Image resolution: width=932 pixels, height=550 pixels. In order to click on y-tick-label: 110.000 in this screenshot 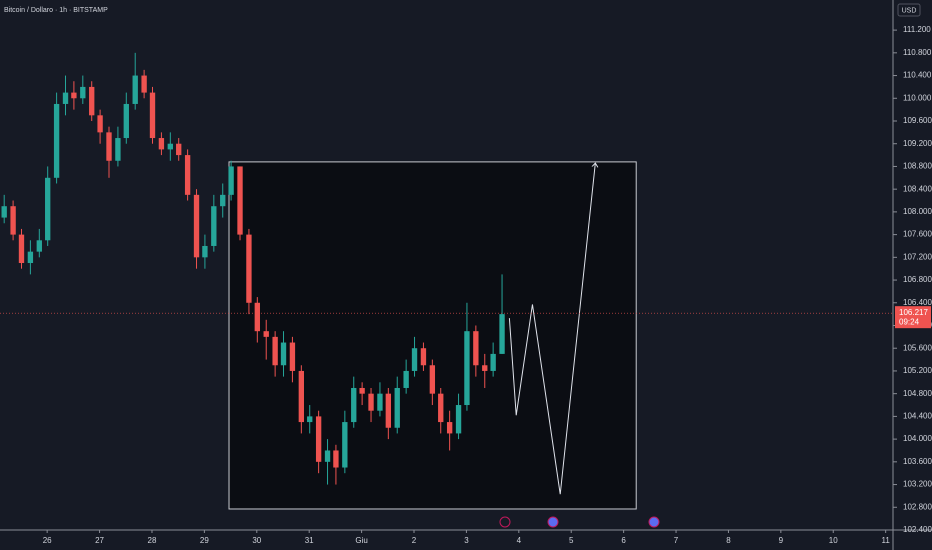, I will do `click(917, 97)`.